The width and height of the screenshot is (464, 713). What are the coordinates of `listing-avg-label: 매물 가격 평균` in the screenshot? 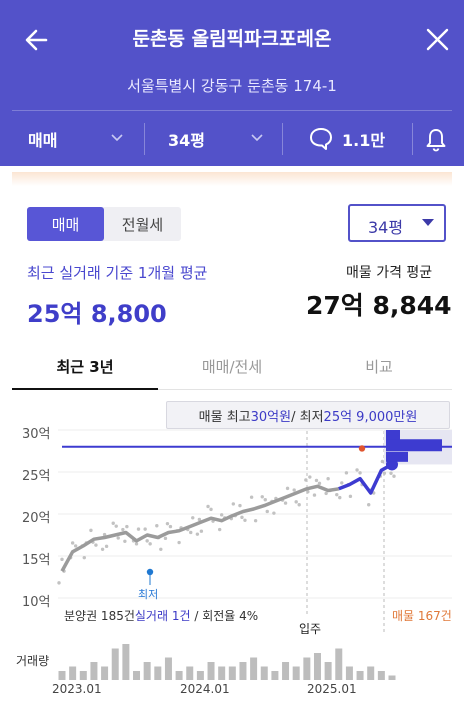 It's located at (389, 273).